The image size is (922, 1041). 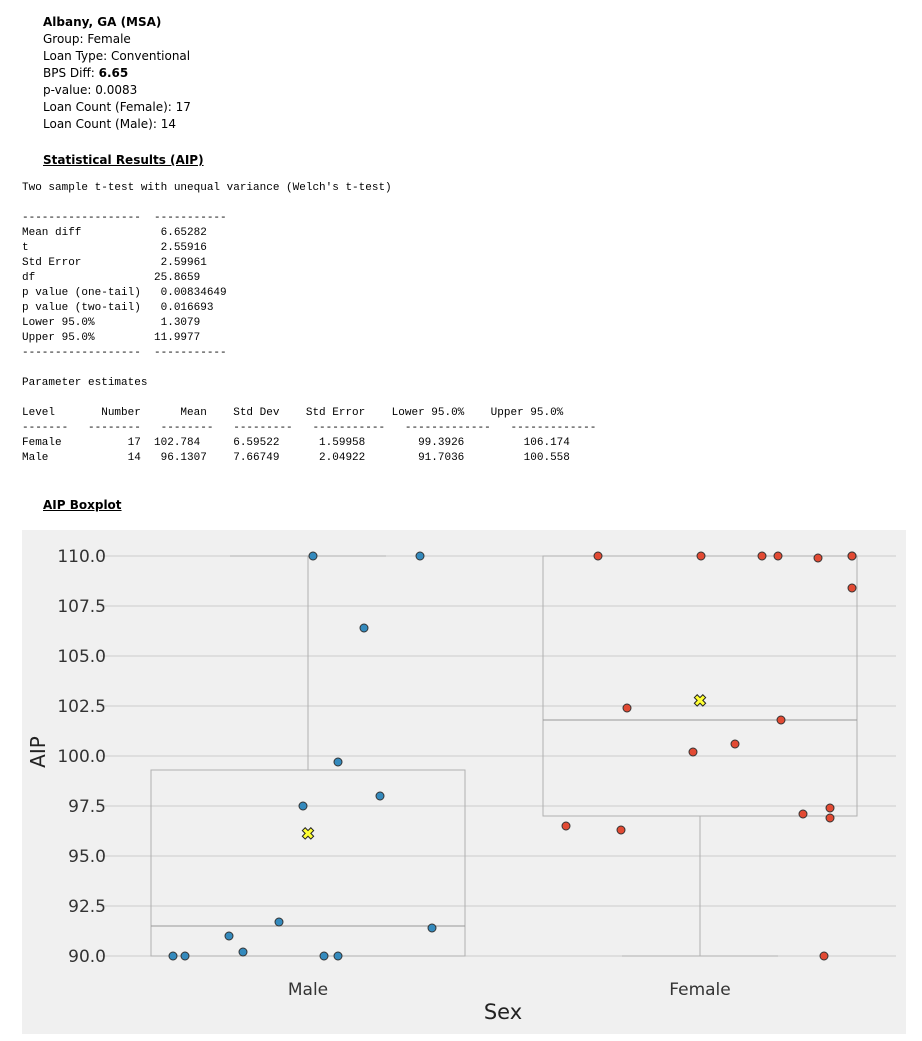 What do you see at coordinates (87, 907) in the screenshot?
I see `y-tick-label: 92.5` at bounding box center [87, 907].